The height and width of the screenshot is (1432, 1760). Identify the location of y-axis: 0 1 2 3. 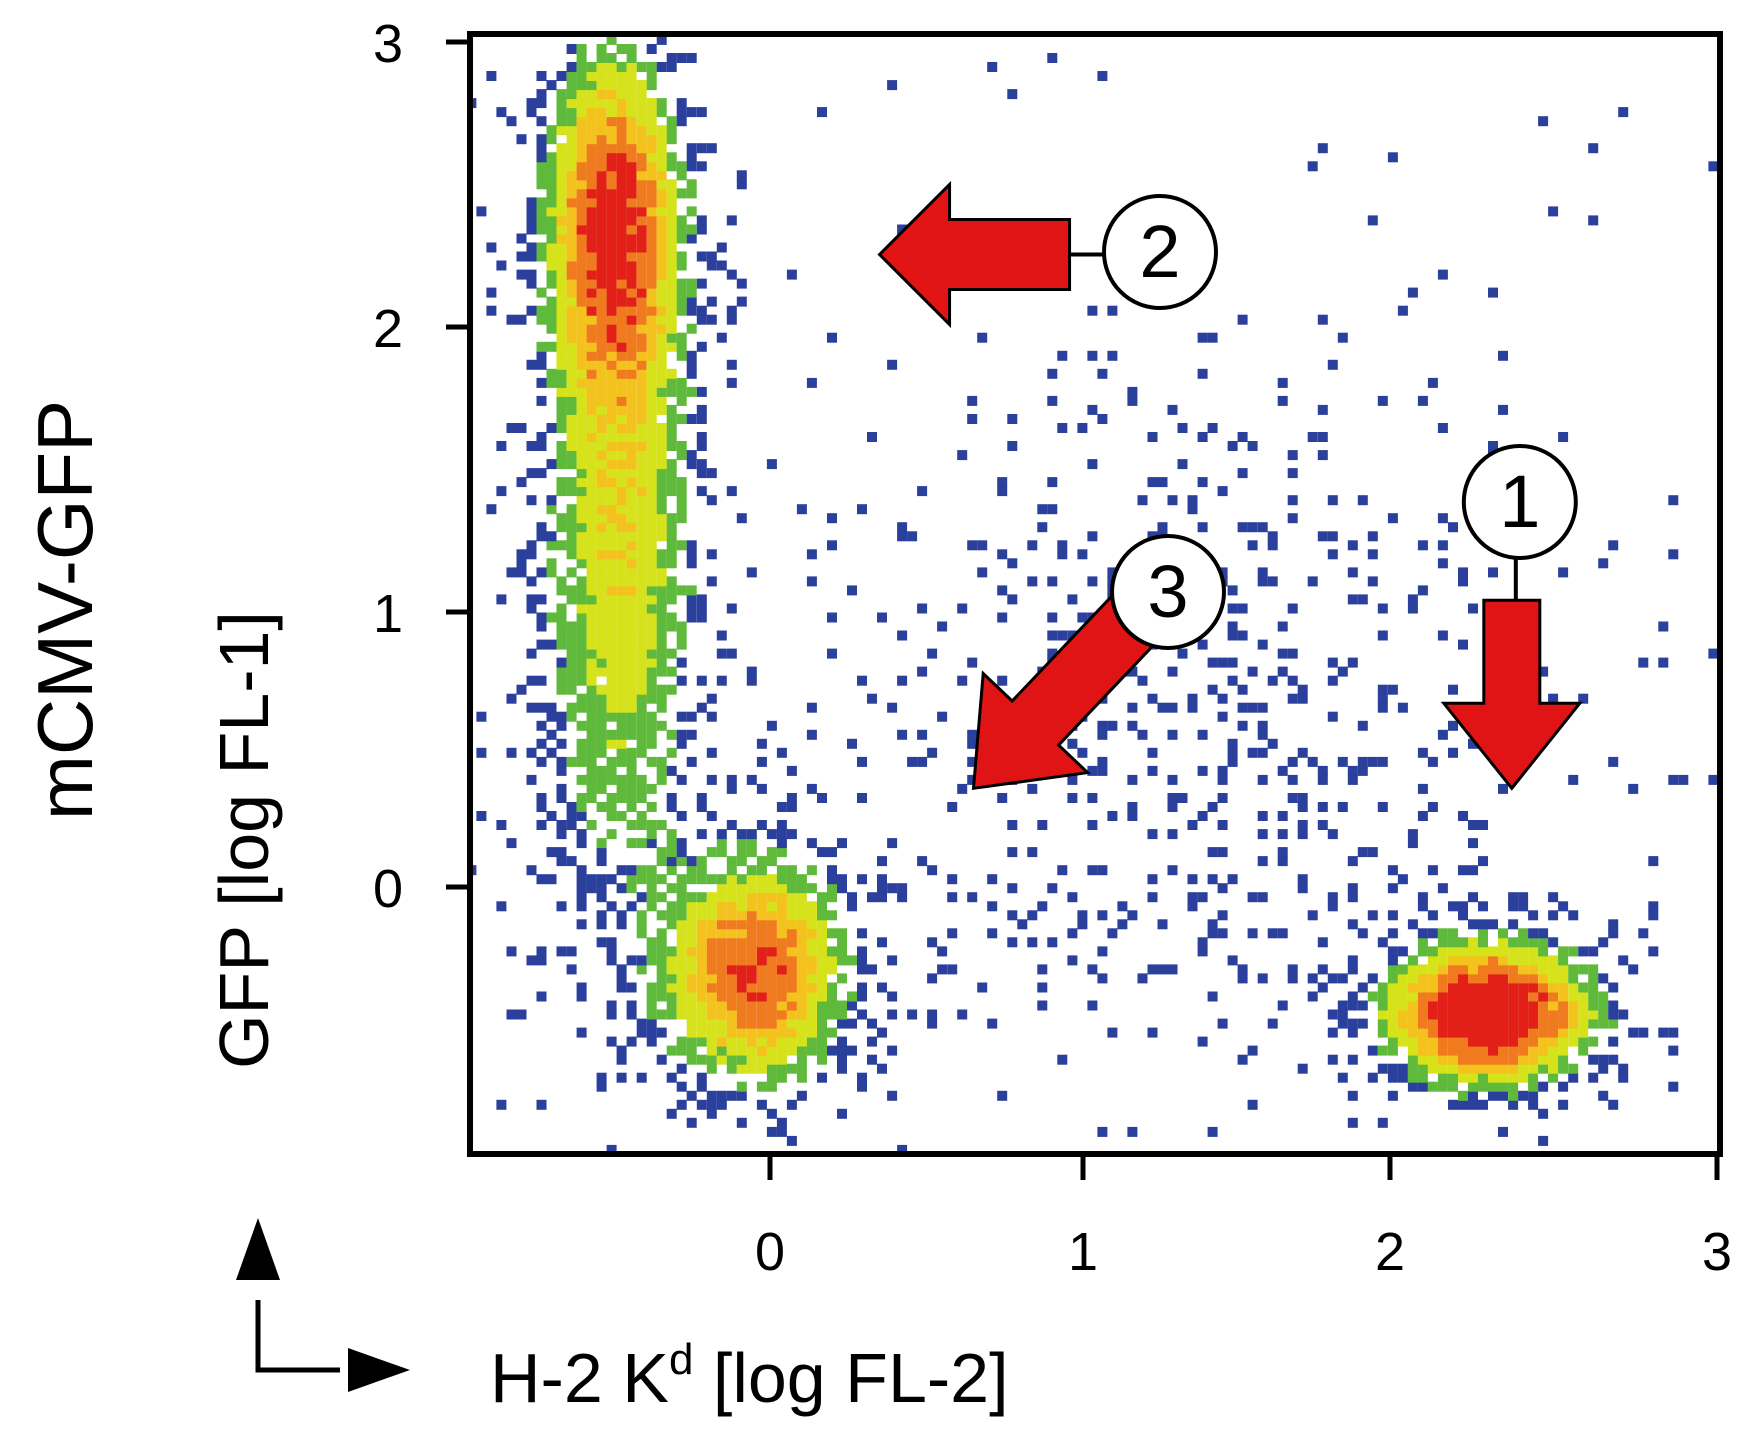
(421, 466).